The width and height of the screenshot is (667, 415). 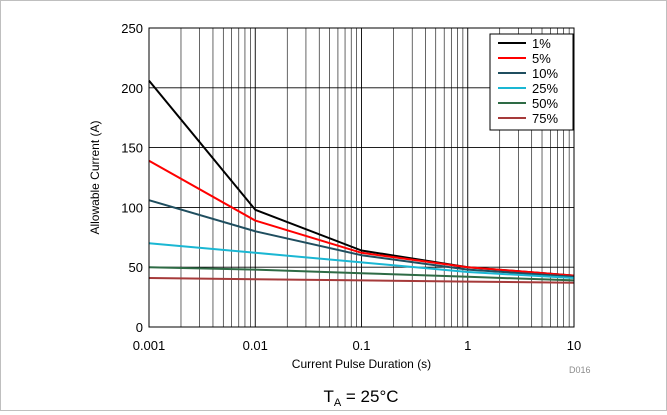 What do you see at coordinates (369, 396) in the screenshot?
I see `condition-value: = 25°C` at bounding box center [369, 396].